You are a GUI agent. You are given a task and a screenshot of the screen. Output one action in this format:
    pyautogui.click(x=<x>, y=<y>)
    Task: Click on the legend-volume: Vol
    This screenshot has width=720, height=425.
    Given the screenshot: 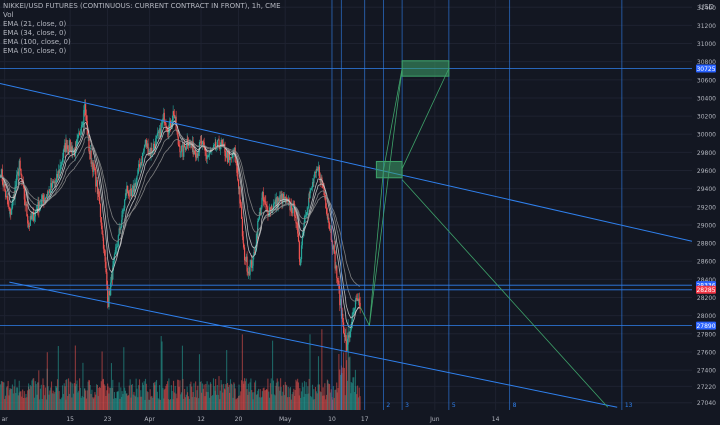 What is the action you would take?
    pyautogui.click(x=8, y=15)
    